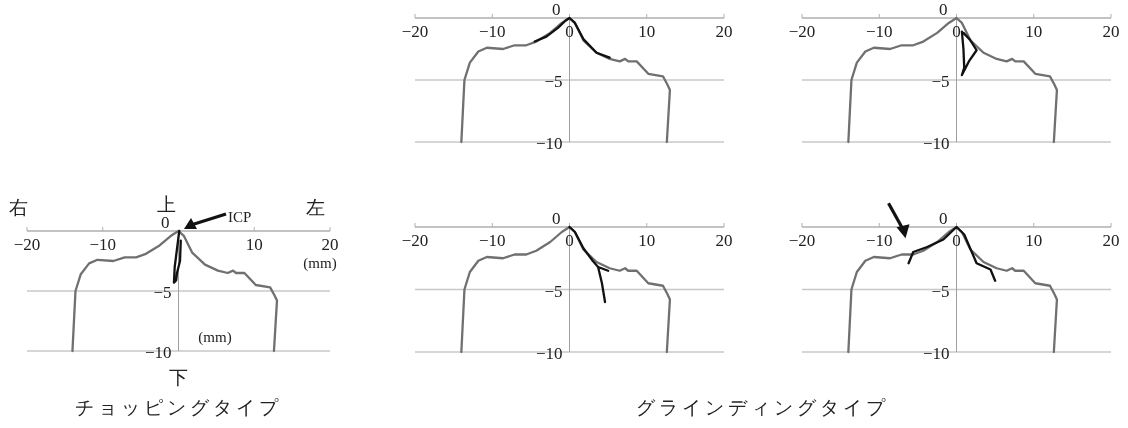 This screenshot has height=428, width=1128. I want to click on text: 左, so click(315, 207).